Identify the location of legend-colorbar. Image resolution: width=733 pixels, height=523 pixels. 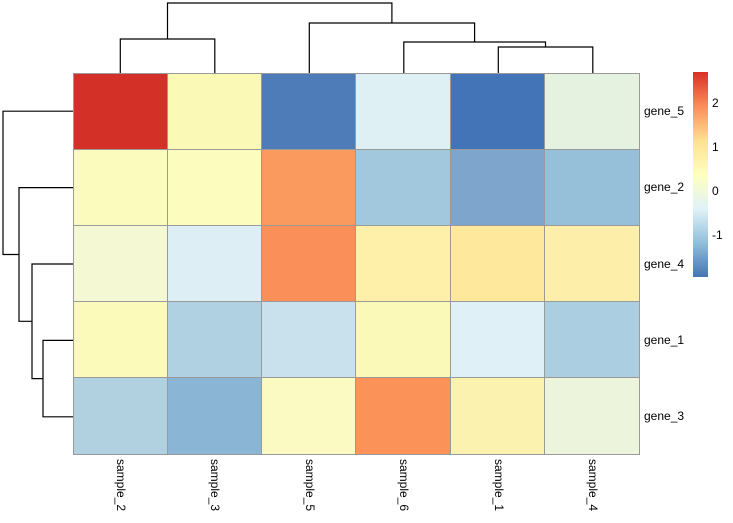
(700, 174).